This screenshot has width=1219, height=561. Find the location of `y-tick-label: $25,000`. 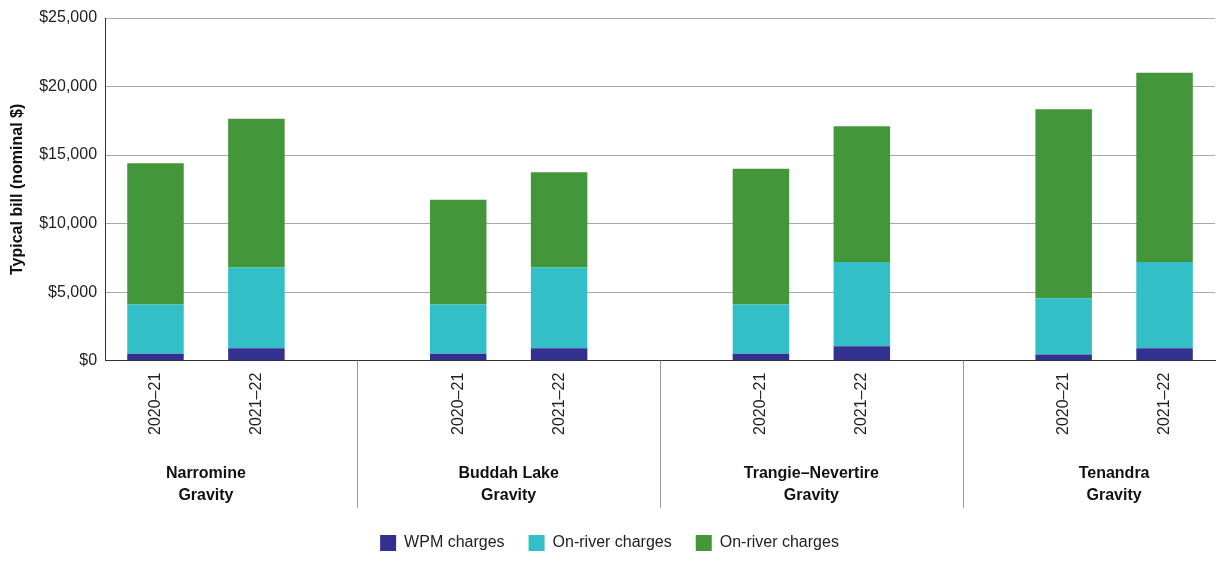

y-tick-label: $25,000 is located at coordinates (68, 17).